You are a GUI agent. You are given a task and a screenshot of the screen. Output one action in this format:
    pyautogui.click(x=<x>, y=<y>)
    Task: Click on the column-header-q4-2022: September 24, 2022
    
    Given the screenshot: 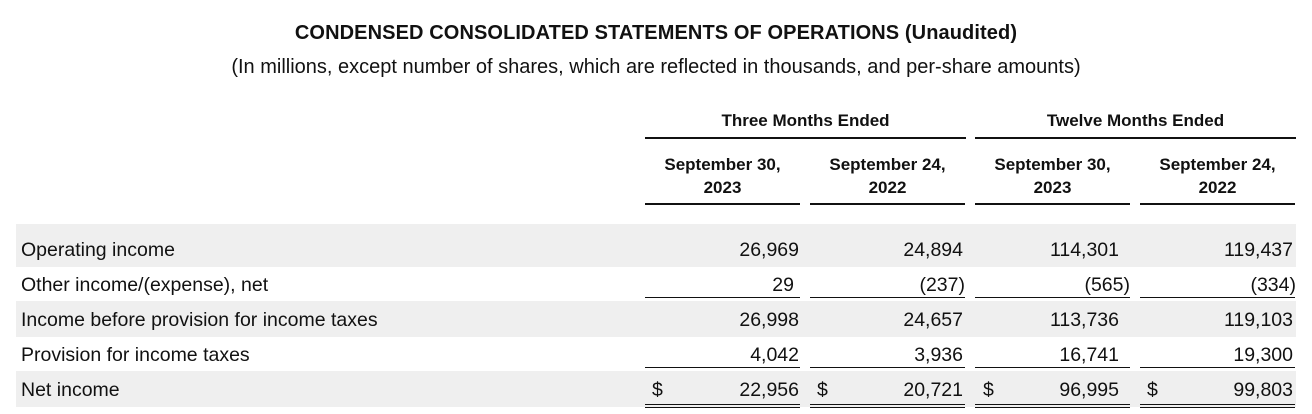 What is the action you would take?
    pyautogui.click(x=887, y=179)
    